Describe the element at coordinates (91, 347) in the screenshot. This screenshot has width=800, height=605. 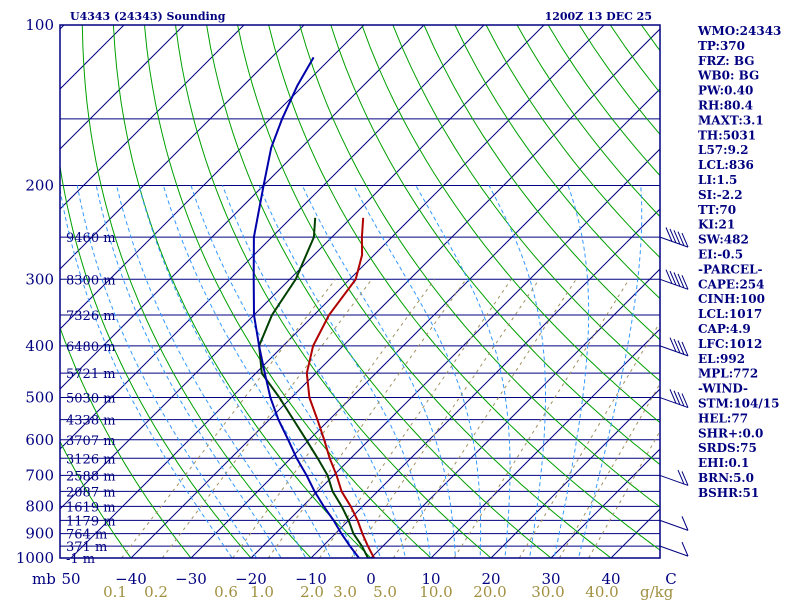
I see `height-label: 6480 m` at that location.